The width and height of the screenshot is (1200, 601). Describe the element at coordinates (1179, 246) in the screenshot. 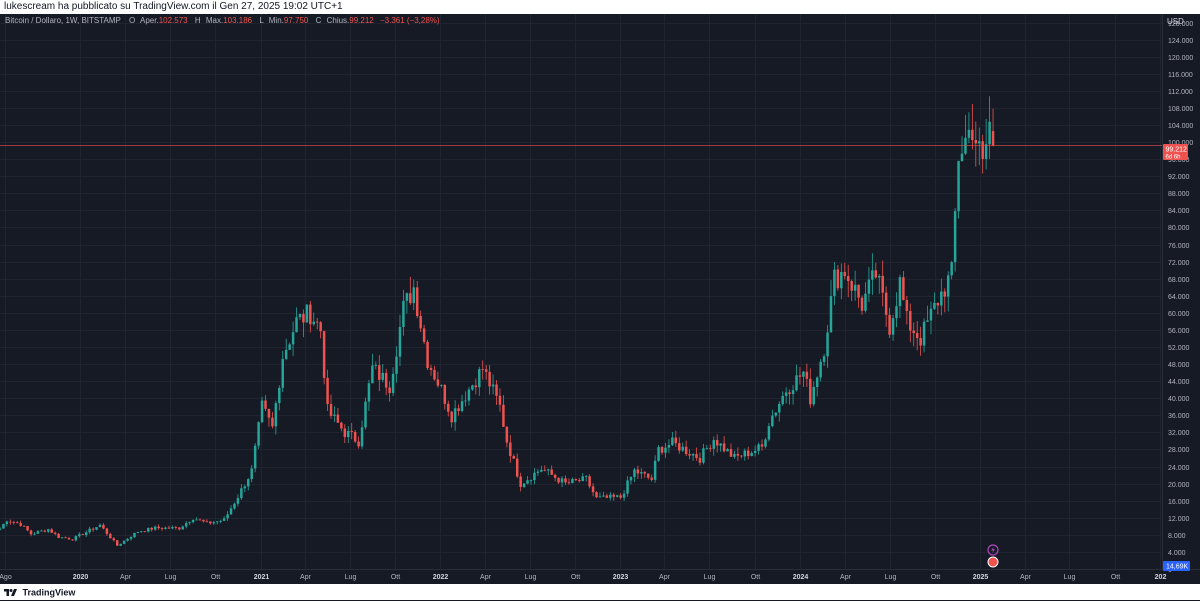

I see `y-tick-label: 76.000` at that location.